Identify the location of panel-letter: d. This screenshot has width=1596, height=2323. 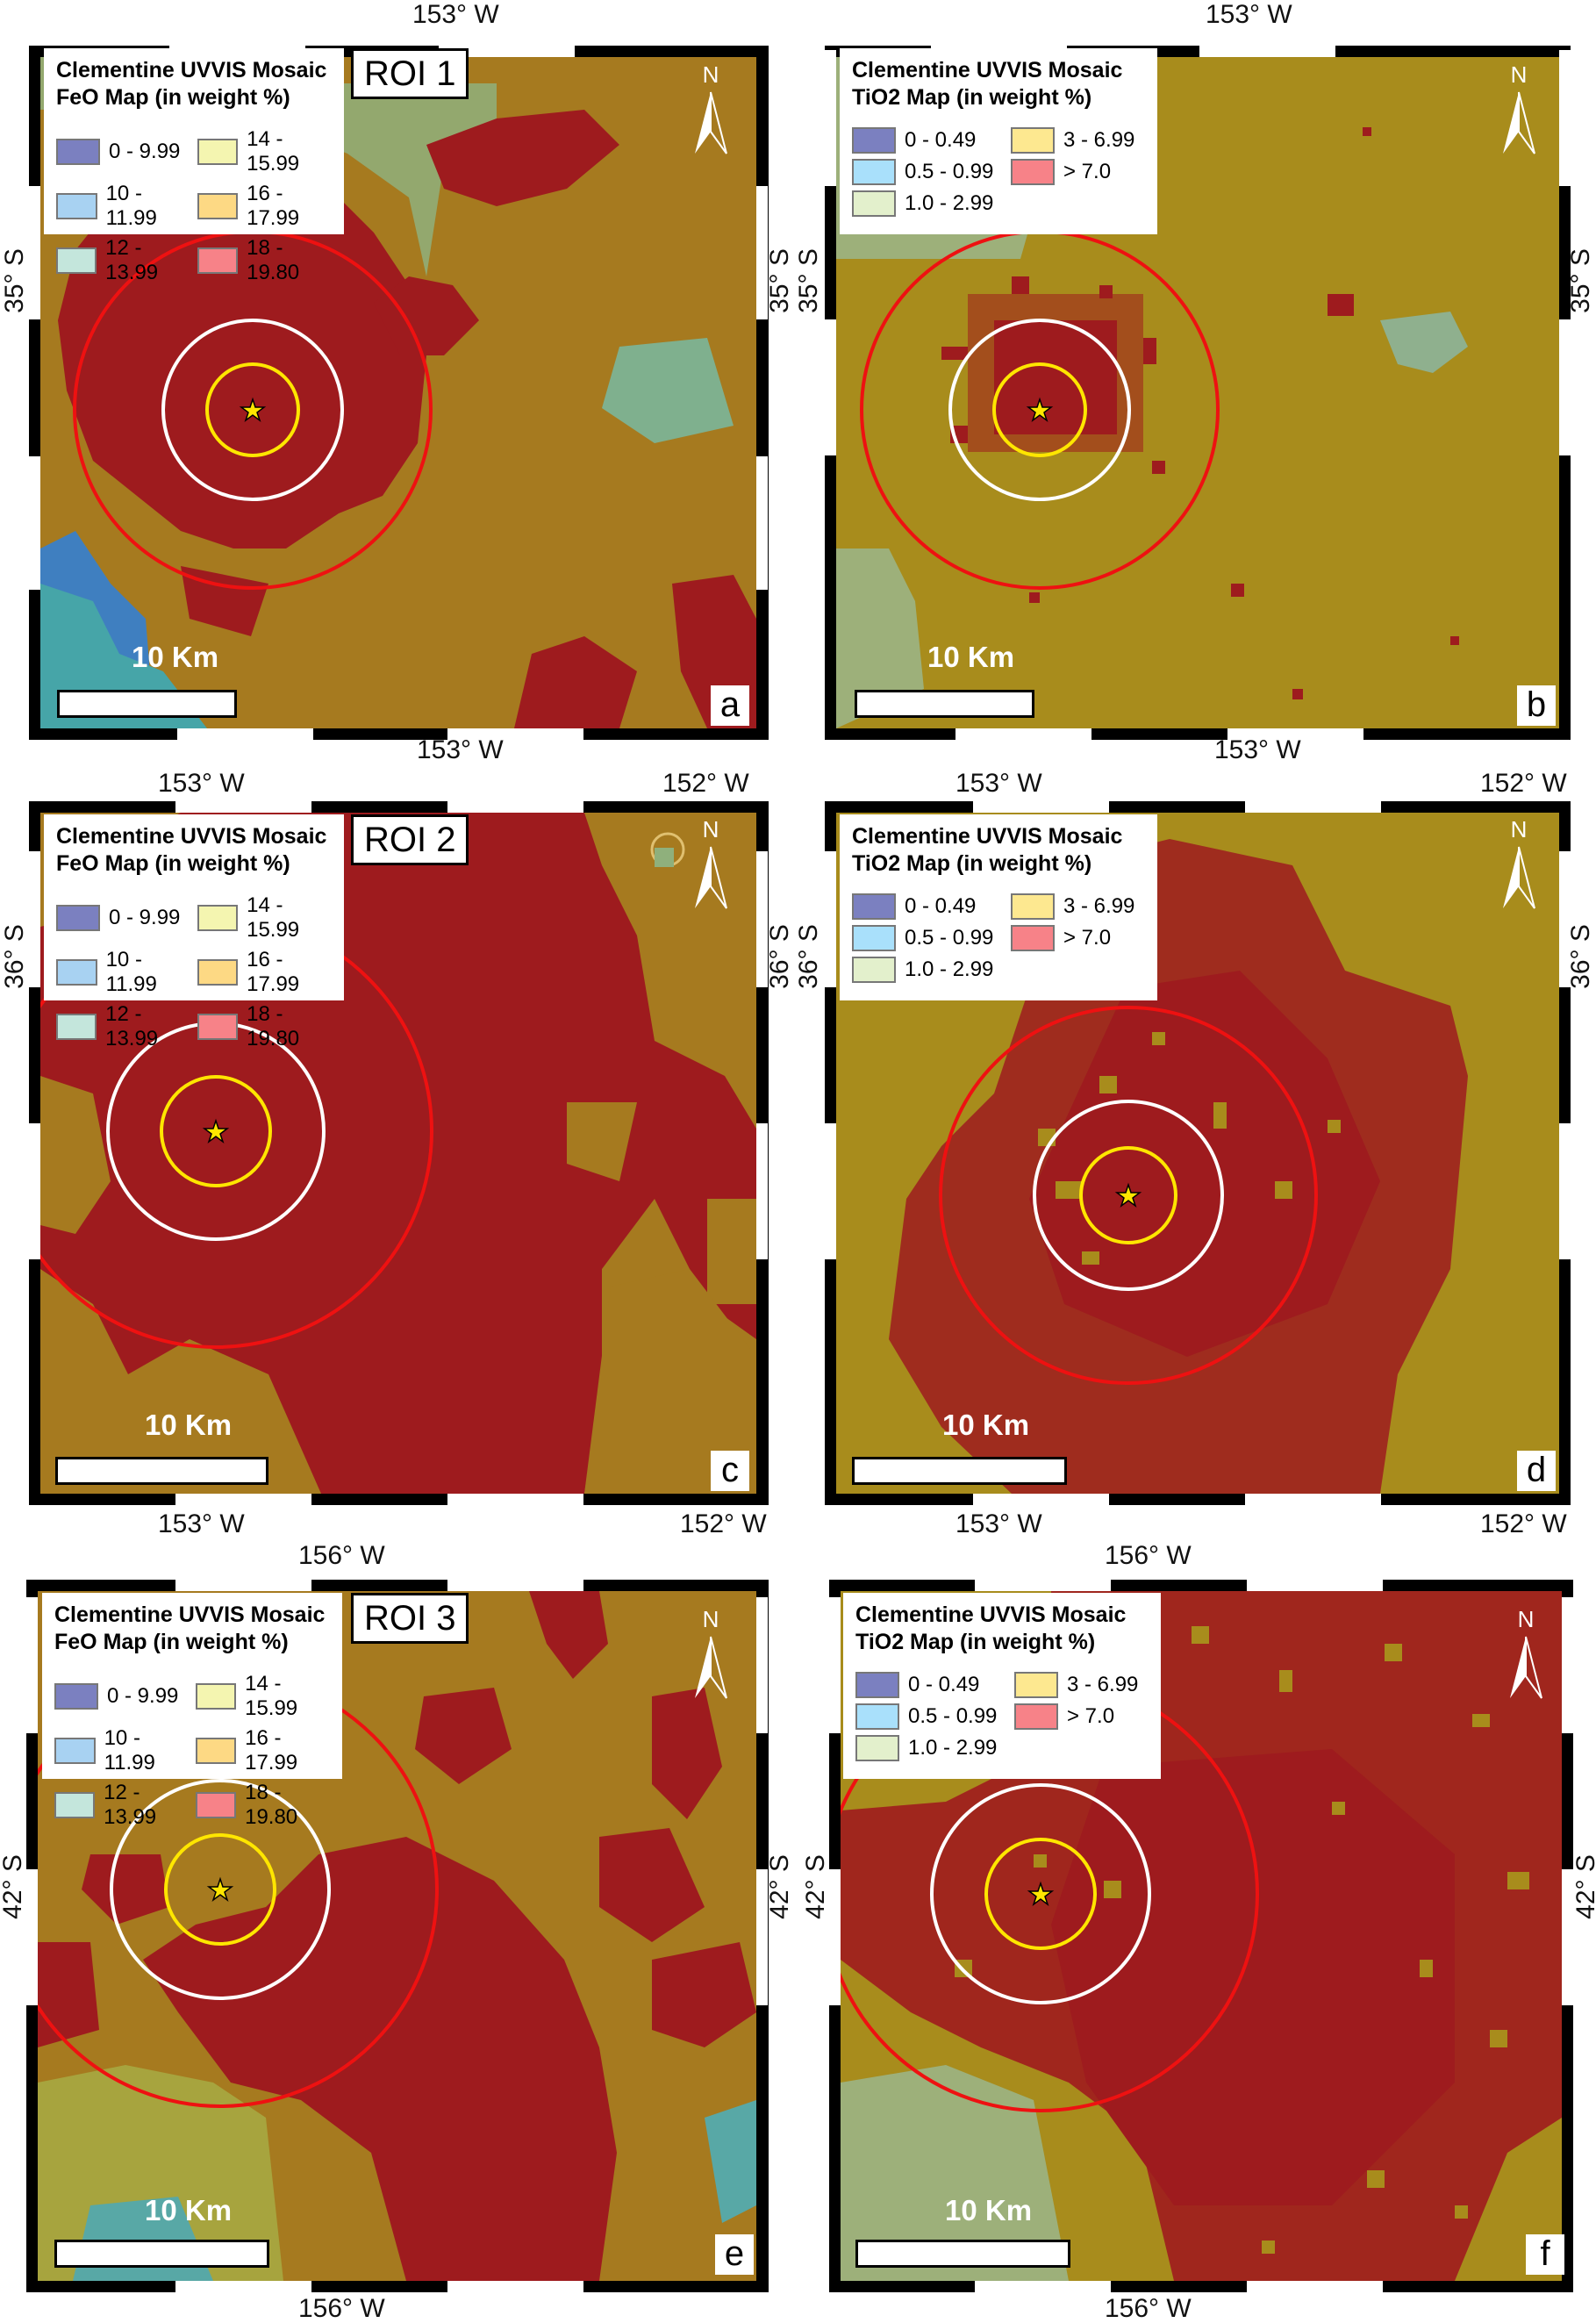
(1536, 1471).